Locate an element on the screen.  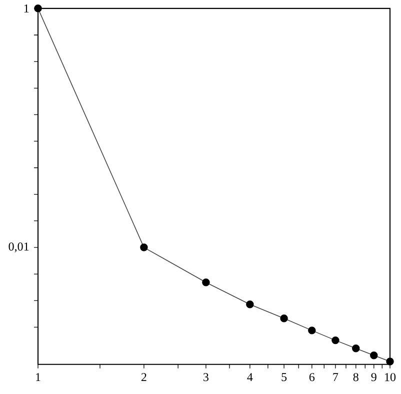
x-tick-label: 4 is located at coordinates (250, 376).